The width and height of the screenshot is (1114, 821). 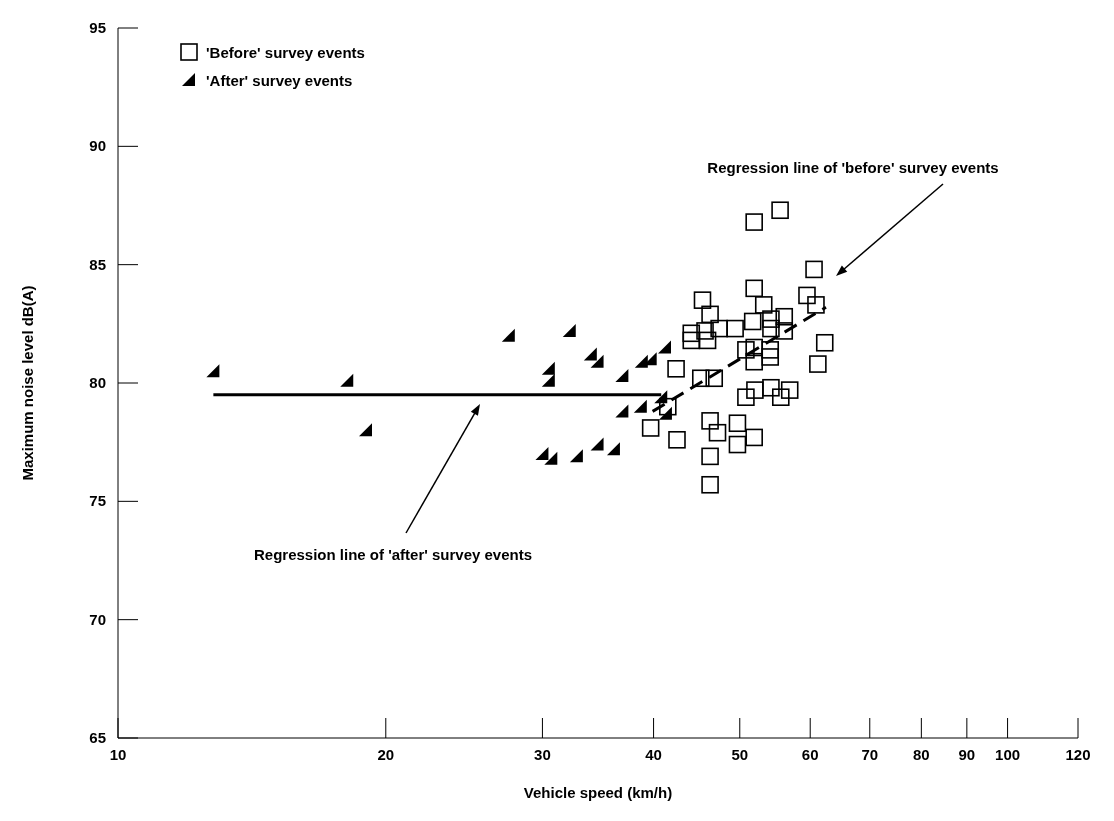 What do you see at coordinates (598, 792) in the screenshot?
I see `x-axis-title: Vehicle speed (km/h)` at bounding box center [598, 792].